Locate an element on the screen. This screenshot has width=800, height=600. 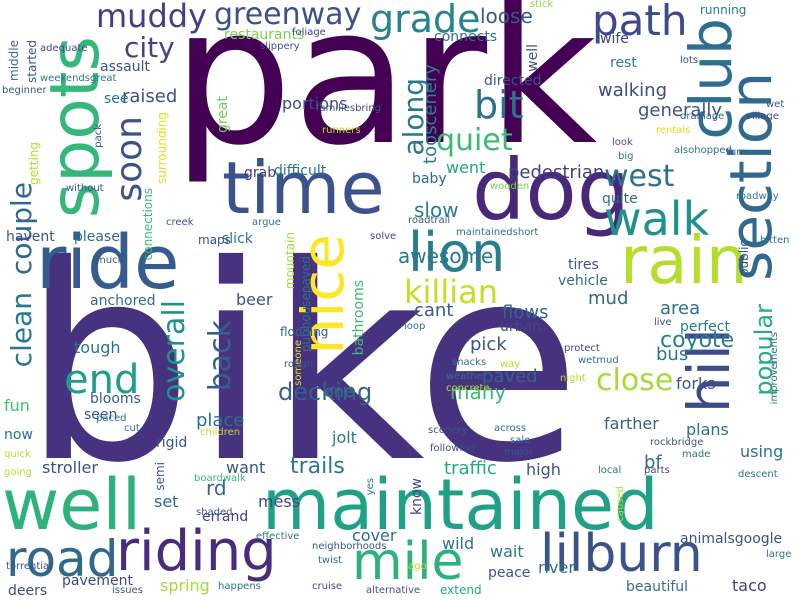
cloud-word: now is located at coordinates (18, 435).